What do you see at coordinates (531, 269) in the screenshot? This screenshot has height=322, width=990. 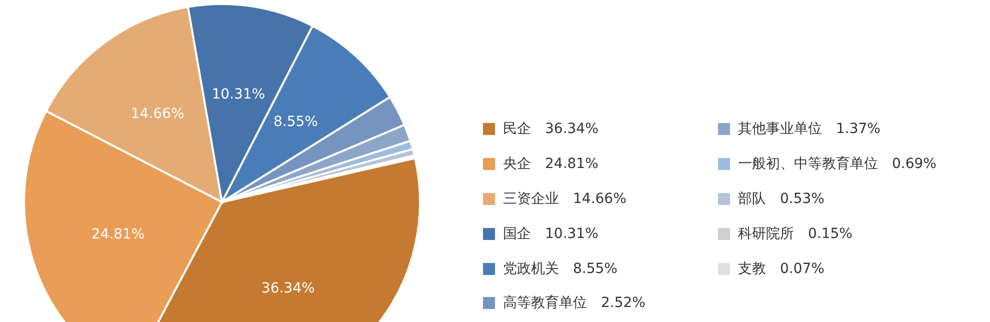 I see `legend-label: 党政机关` at bounding box center [531, 269].